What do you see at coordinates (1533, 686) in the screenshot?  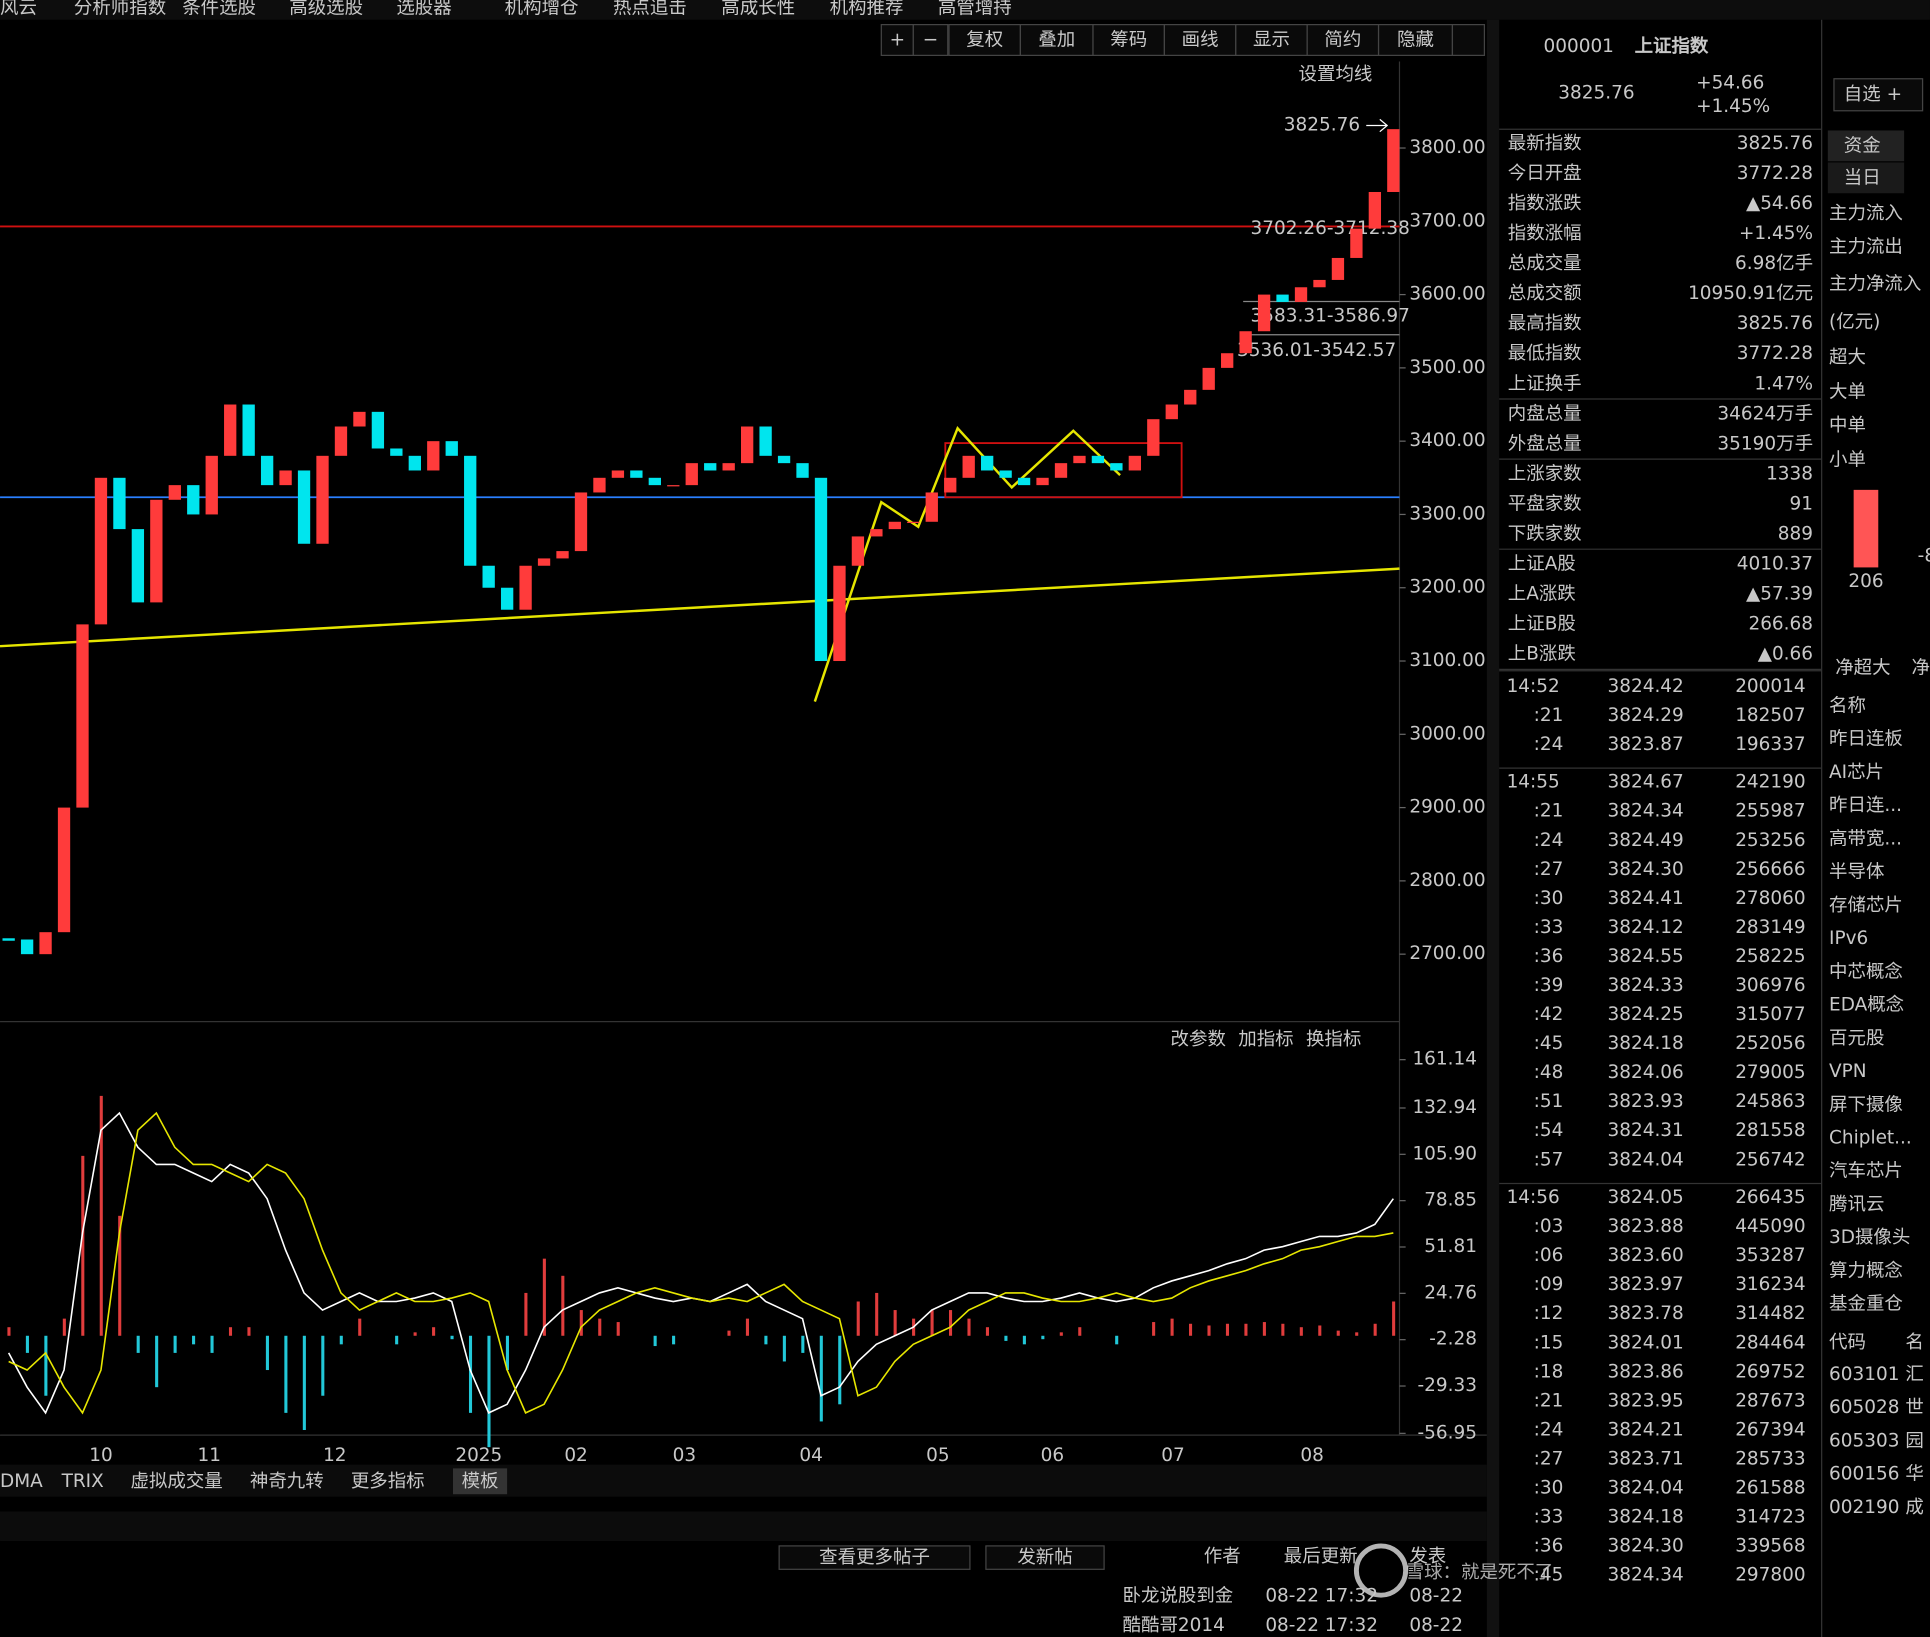 I see `tick-time: 14:52` at bounding box center [1533, 686].